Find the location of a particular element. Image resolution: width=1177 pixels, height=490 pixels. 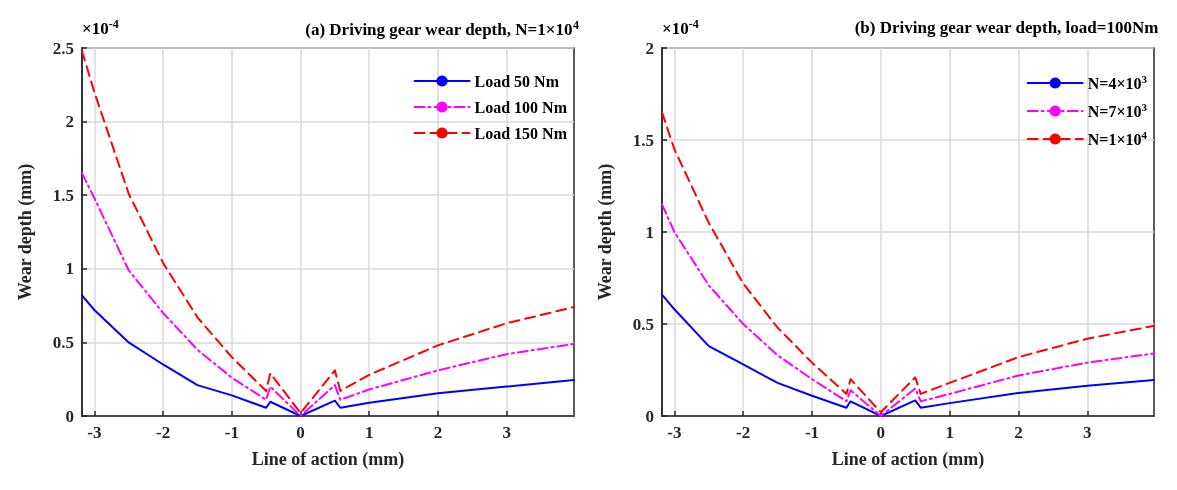

chart-title: (b) Driving gear wear depth, load=100Nm is located at coordinates (1006, 27).